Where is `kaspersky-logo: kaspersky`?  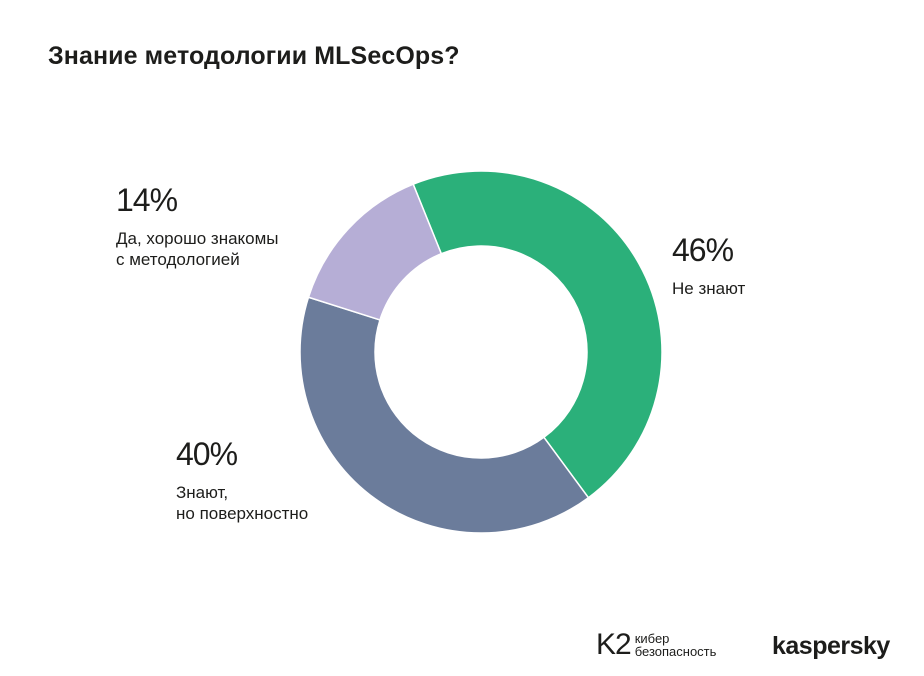 kaspersky-logo: kaspersky is located at coordinates (831, 646).